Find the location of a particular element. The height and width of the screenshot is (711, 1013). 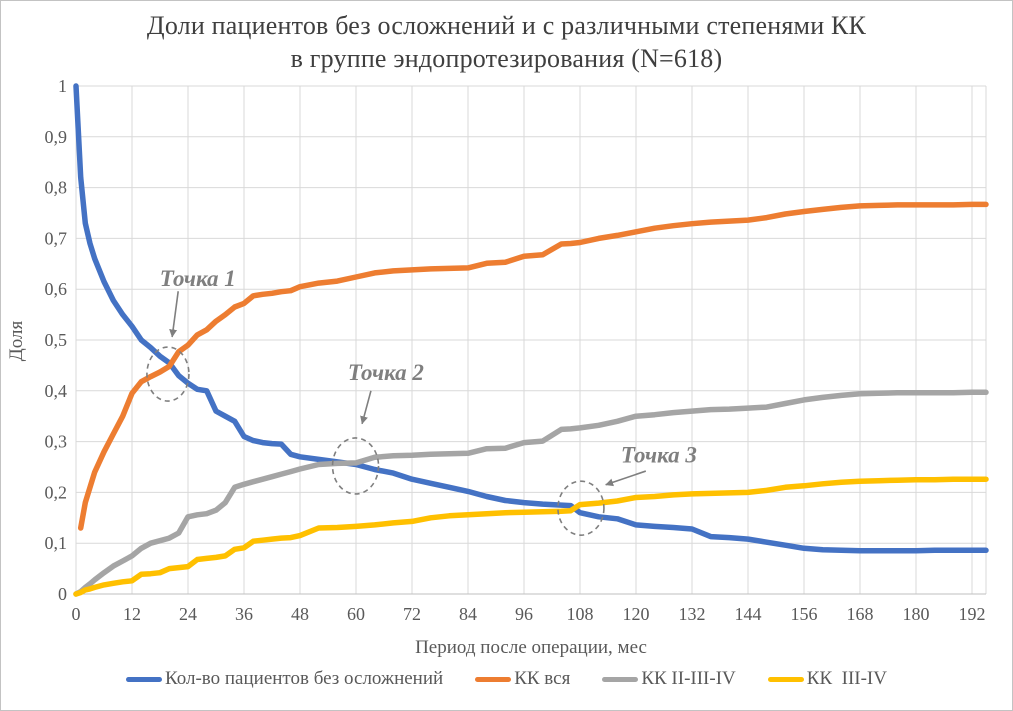

y-tick-label: 0,5 is located at coordinates (56, 340).